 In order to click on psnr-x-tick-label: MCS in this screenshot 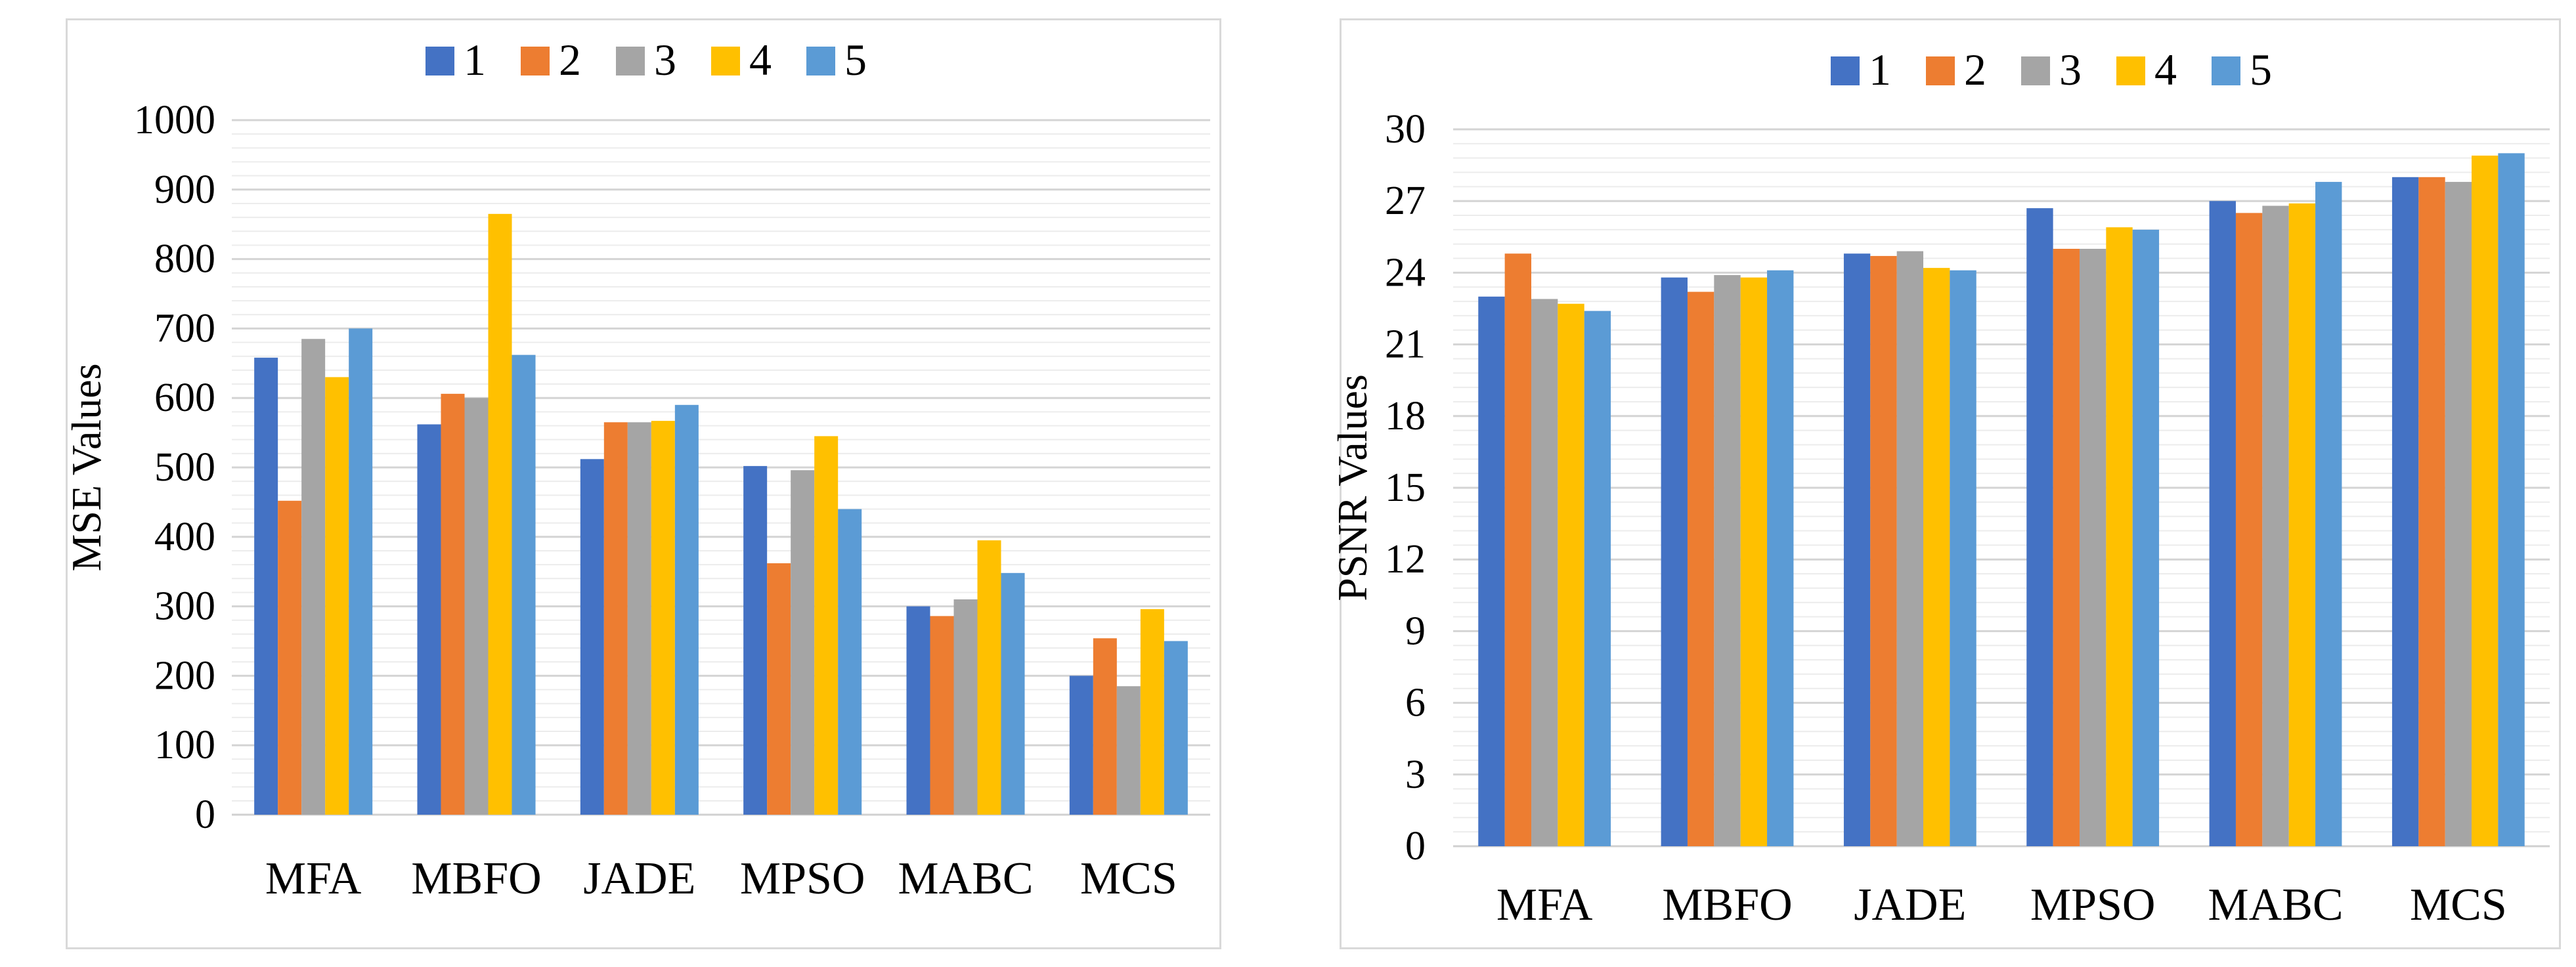, I will do `click(2458, 905)`.